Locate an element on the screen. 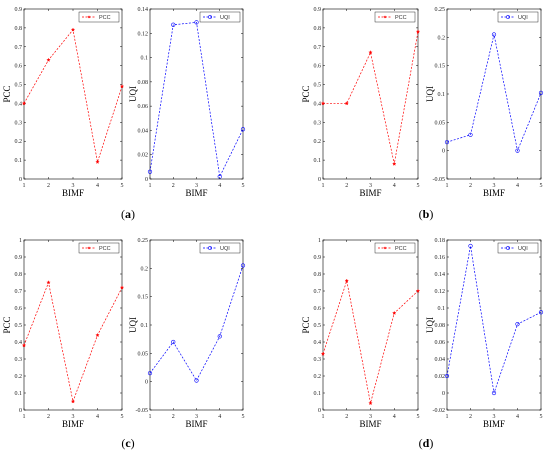 This screenshot has height=462, width=550. panel-label: (b) is located at coordinates (426, 214).